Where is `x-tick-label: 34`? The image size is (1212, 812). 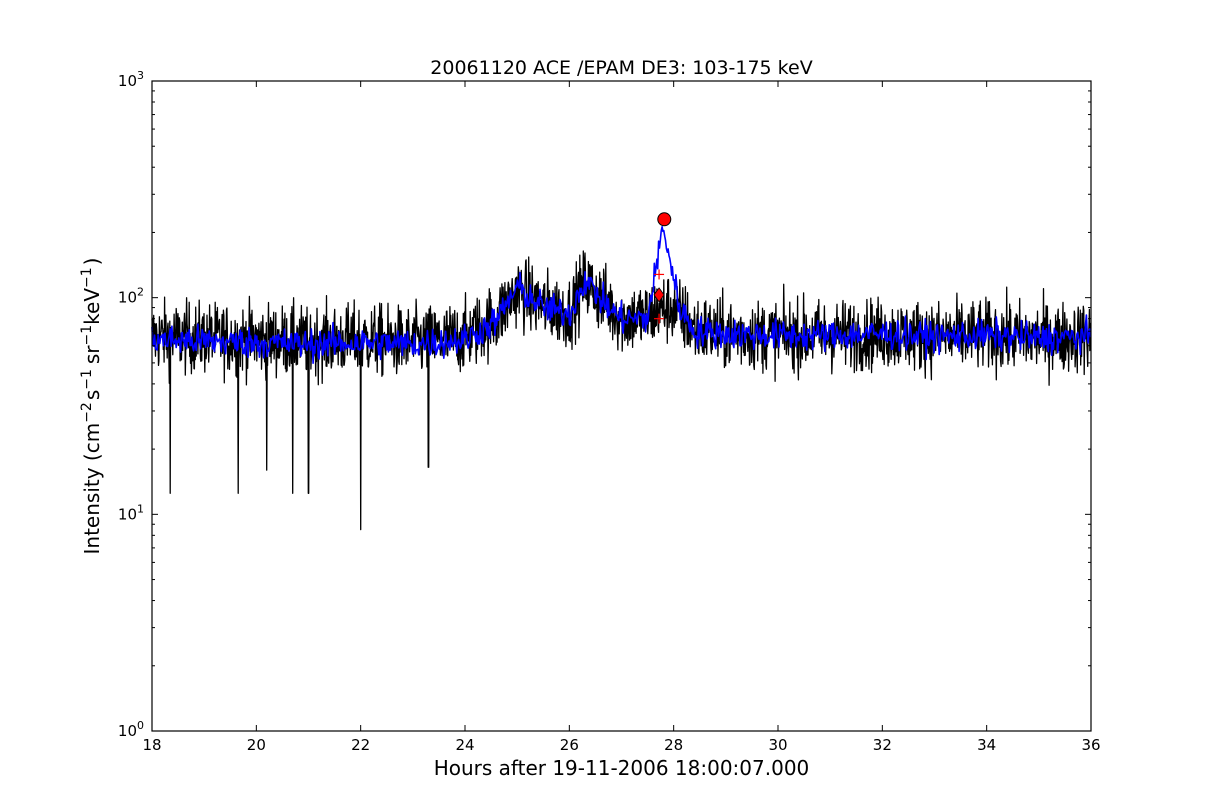
x-tick-label: 34 is located at coordinates (986, 745).